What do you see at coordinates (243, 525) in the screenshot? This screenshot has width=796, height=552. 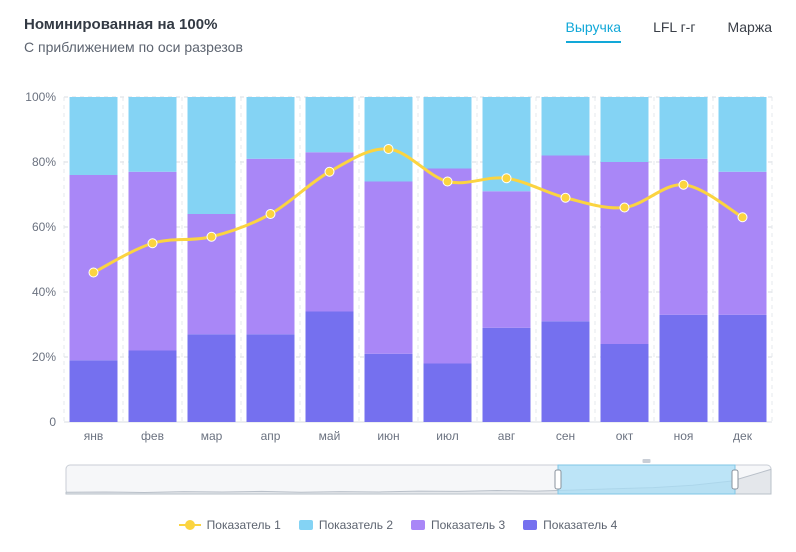 I see `legend-label-1: Показатель 1` at bounding box center [243, 525].